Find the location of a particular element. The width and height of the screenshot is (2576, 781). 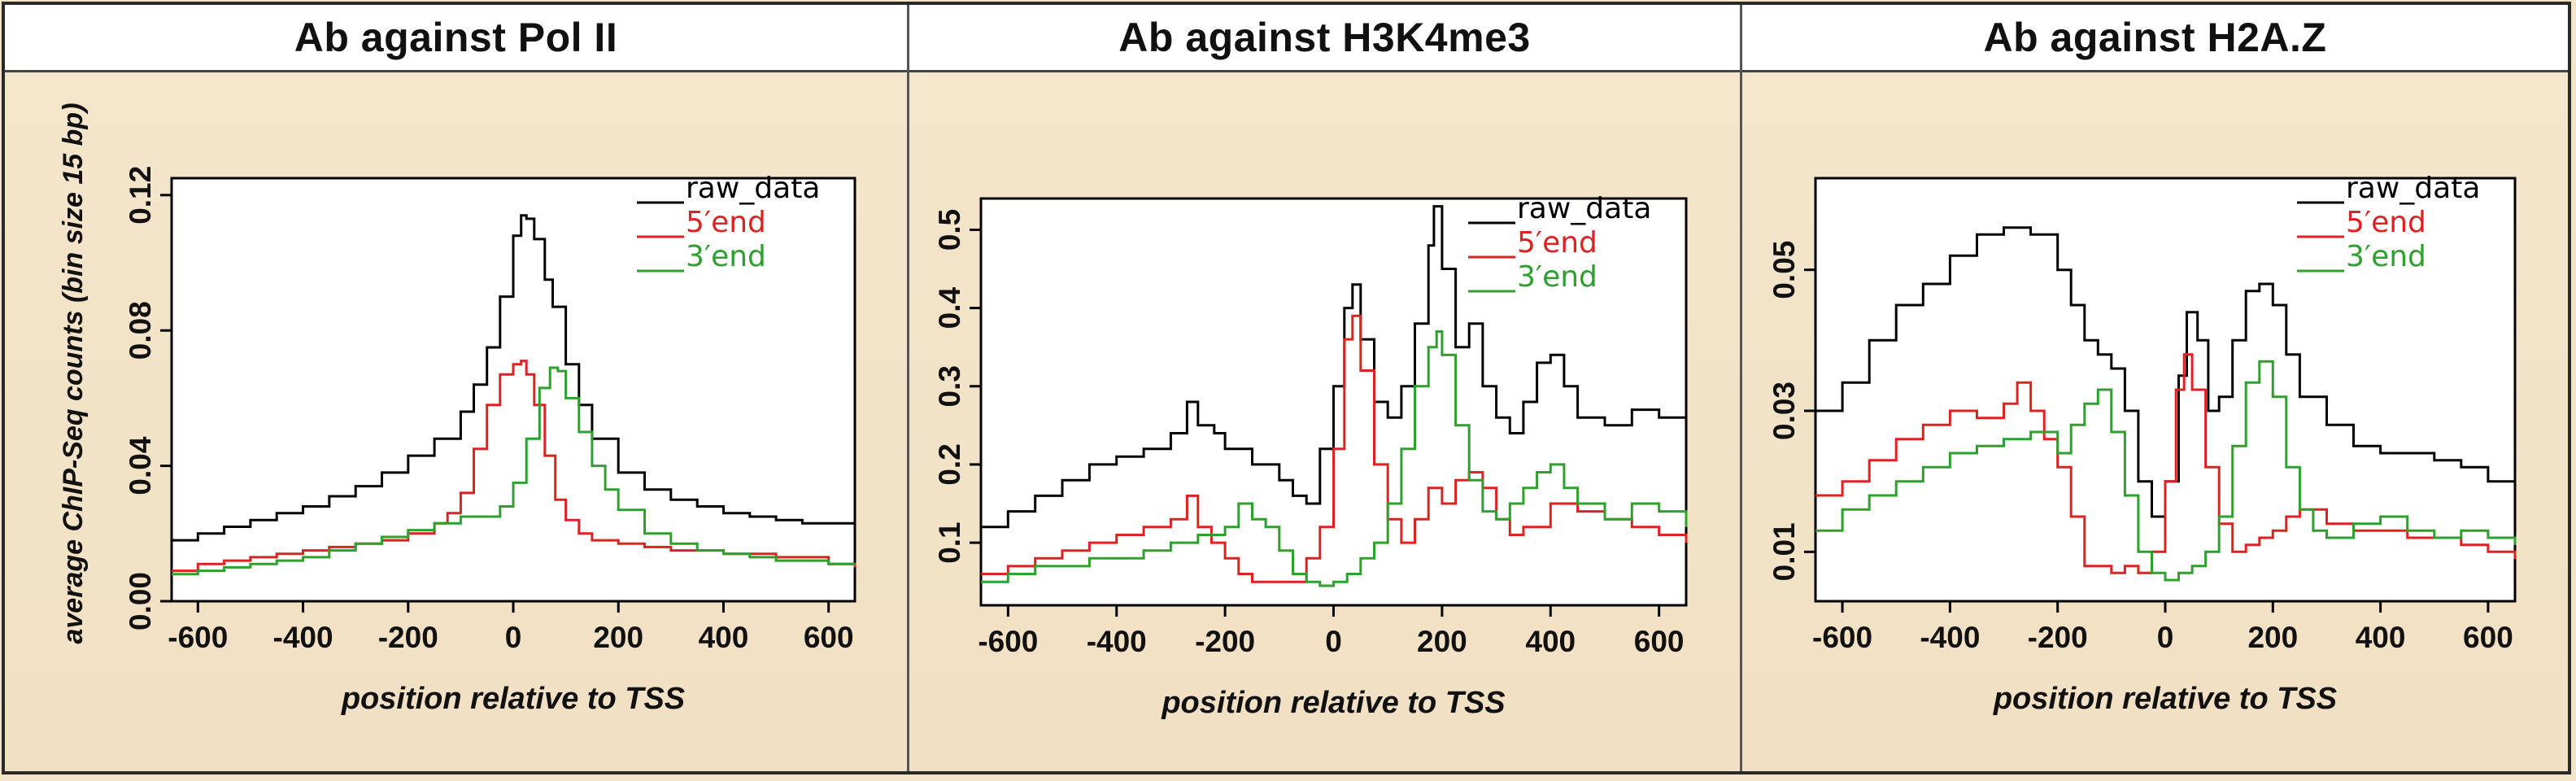

panel-title: Ab against Pol II is located at coordinates (456, 38).